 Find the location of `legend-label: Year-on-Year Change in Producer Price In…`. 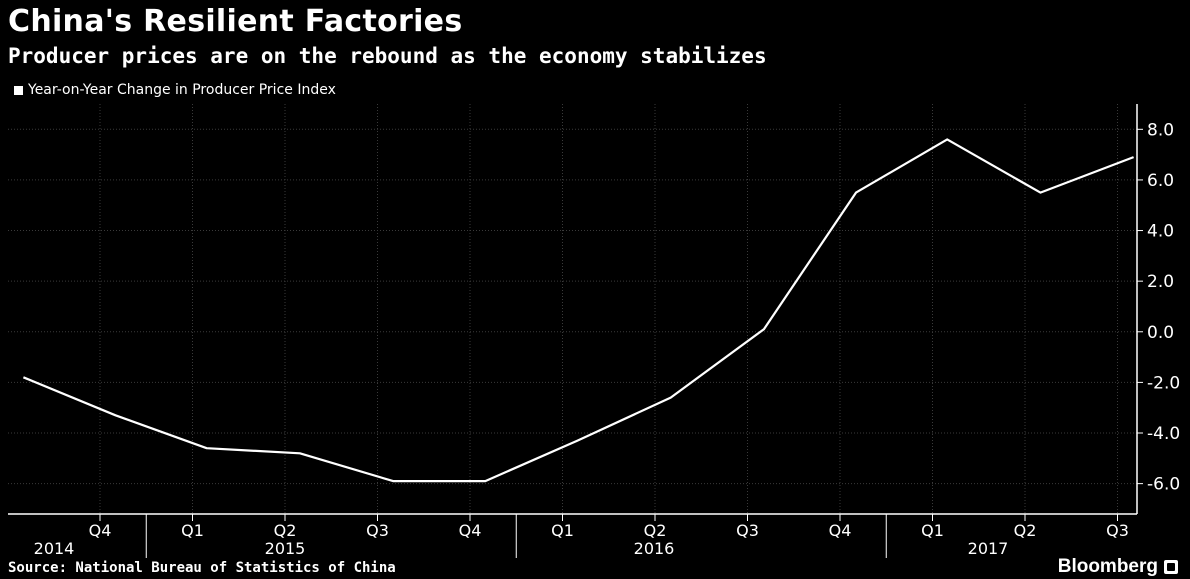

legend-label: Year-on-Year Change in Producer Price In… is located at coordinates (182, 90).